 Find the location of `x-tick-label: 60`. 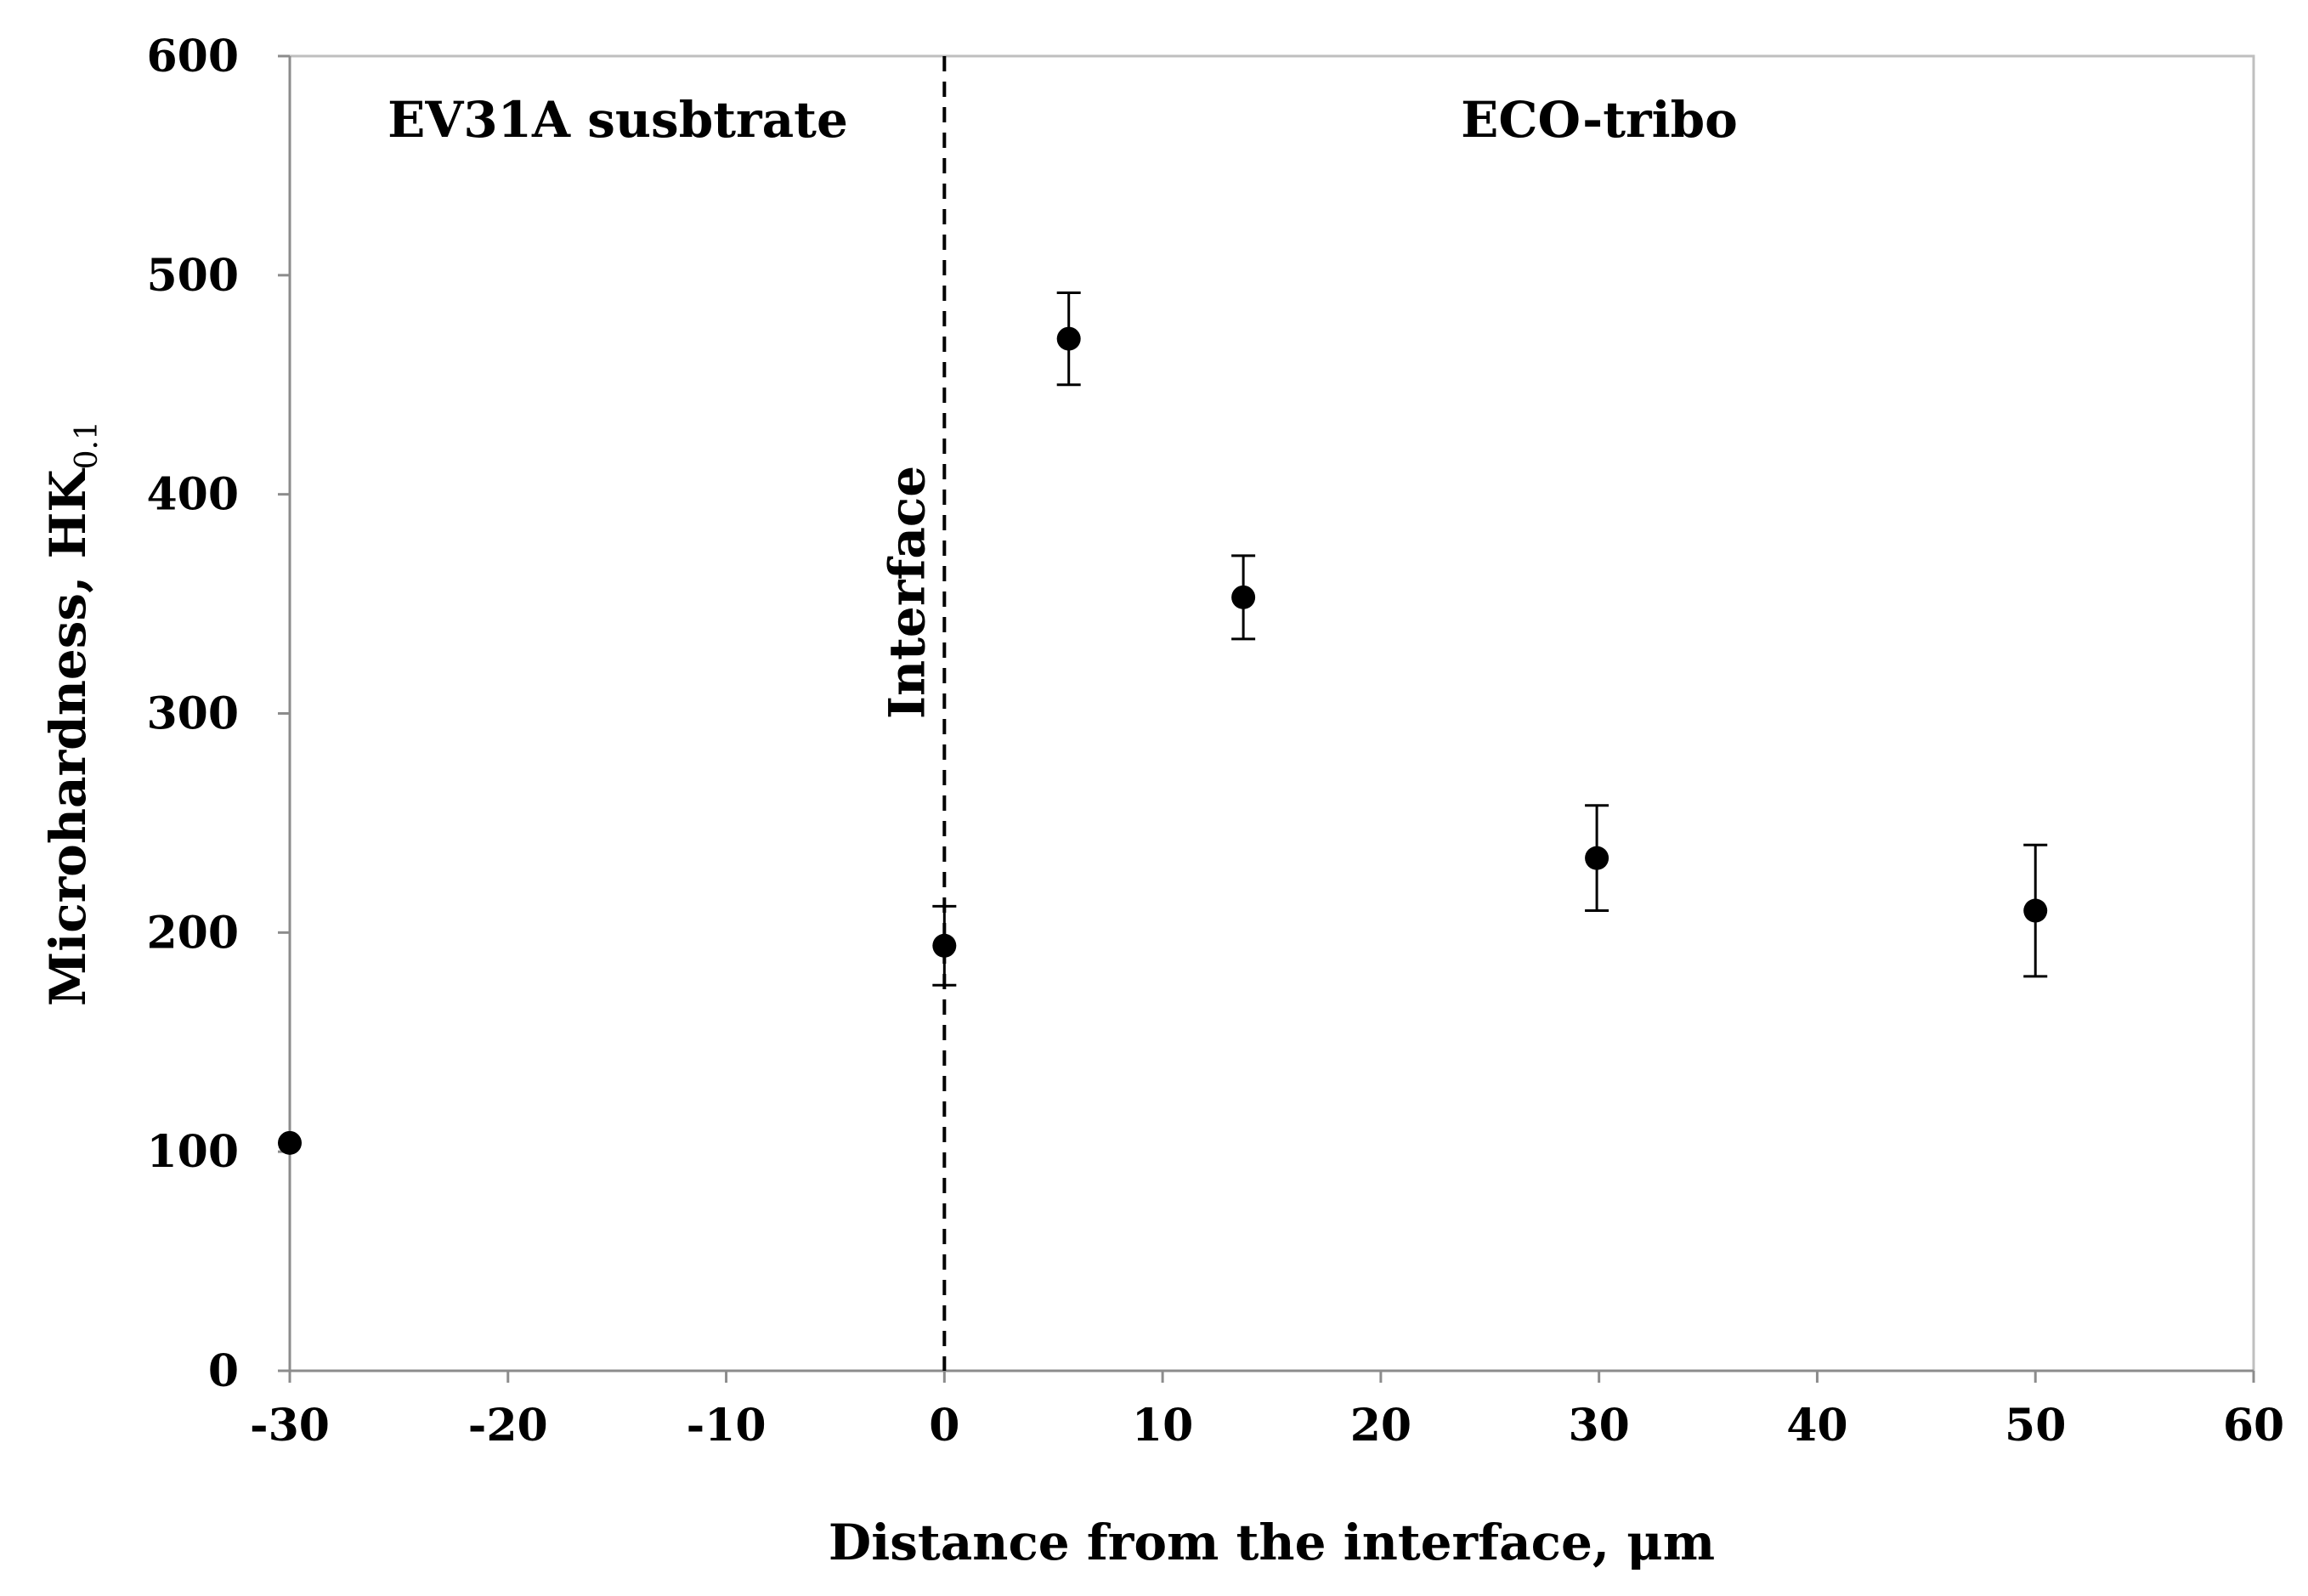

x-tick-label: 60 is located at coordinates (2253, 1426).